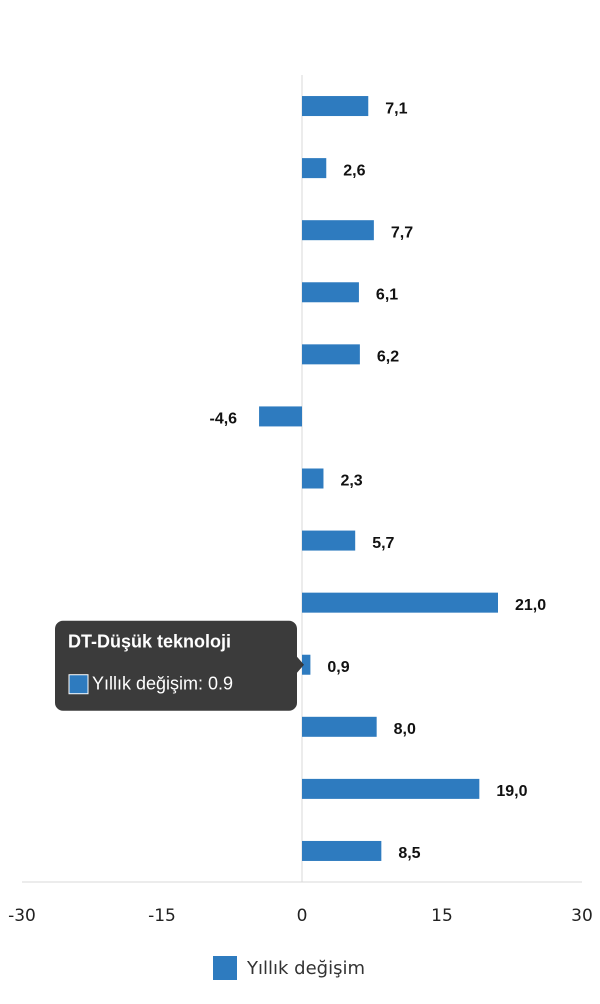 The image size is (600, 1004). What do you see at coordinates (405, 729) in the screenshot?
I see `value-label: 8,0` at bounding box center [405, 729].